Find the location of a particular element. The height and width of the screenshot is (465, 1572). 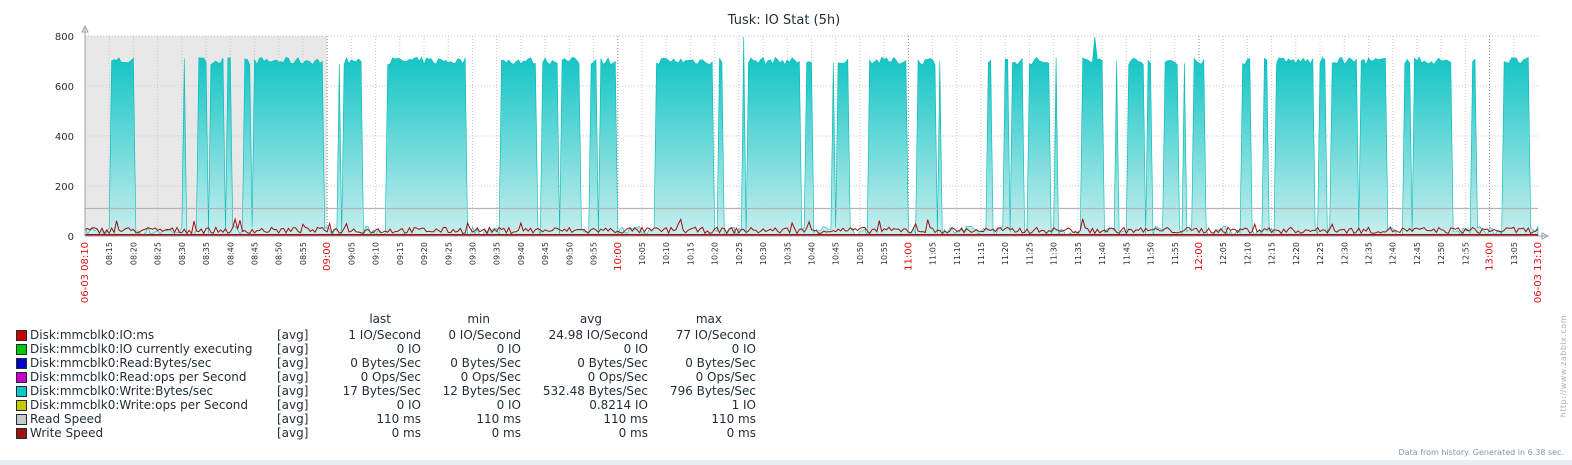

x-tick-label: 10:55 is located at coordinates (884, 253).